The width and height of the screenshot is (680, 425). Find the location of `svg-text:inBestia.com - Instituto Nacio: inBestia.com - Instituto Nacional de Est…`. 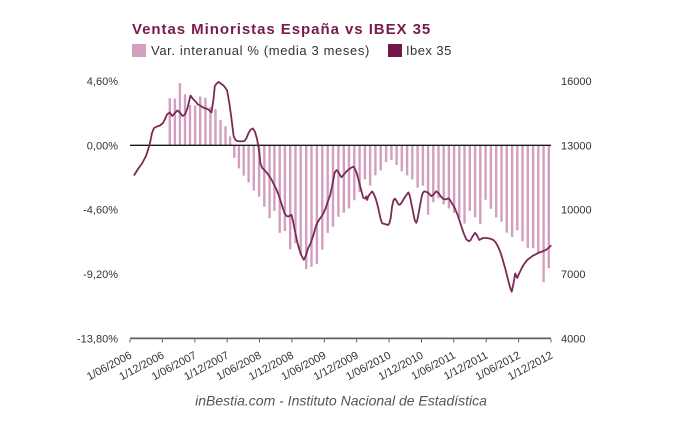

svg-text:inBestia.com - Instituto Nacio: inBestia.com - Instituto Nacional de Est… is located at coordinates (341, 401).